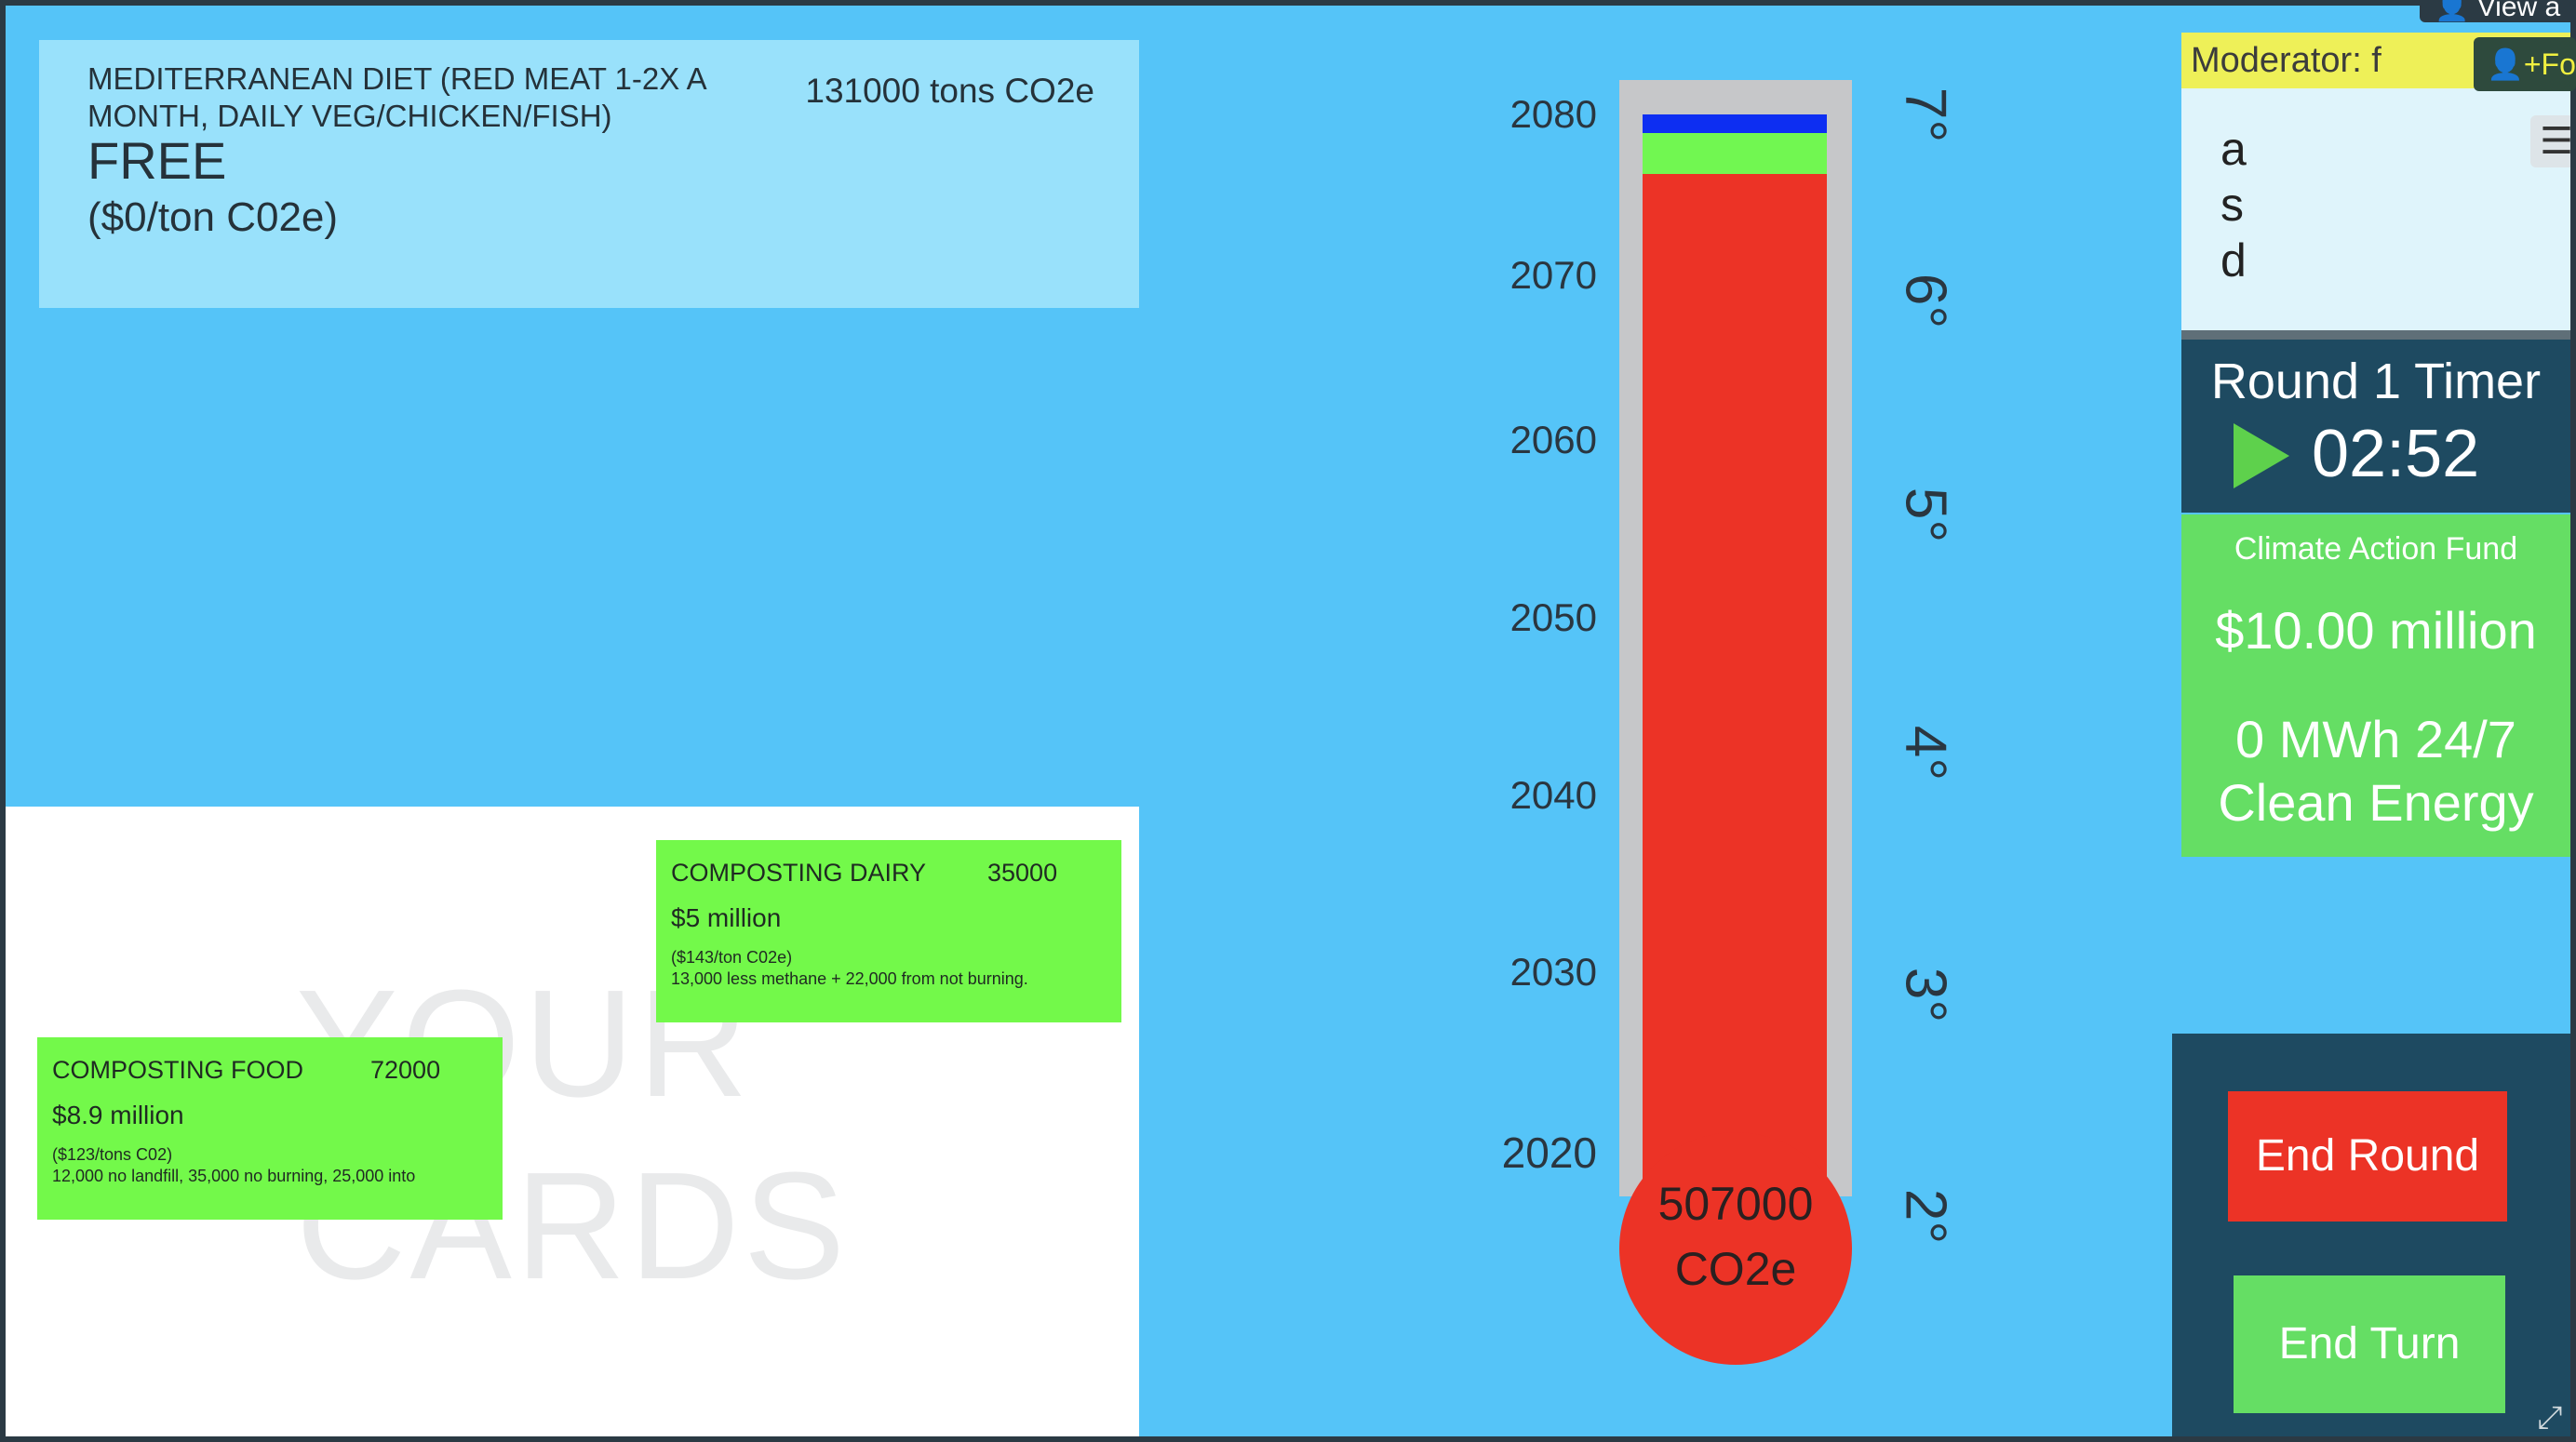  What do you see at coordinates (1735, 153) in the screenshot?
I see `thermometer-green-segment` at bounding box center [1735, 153].